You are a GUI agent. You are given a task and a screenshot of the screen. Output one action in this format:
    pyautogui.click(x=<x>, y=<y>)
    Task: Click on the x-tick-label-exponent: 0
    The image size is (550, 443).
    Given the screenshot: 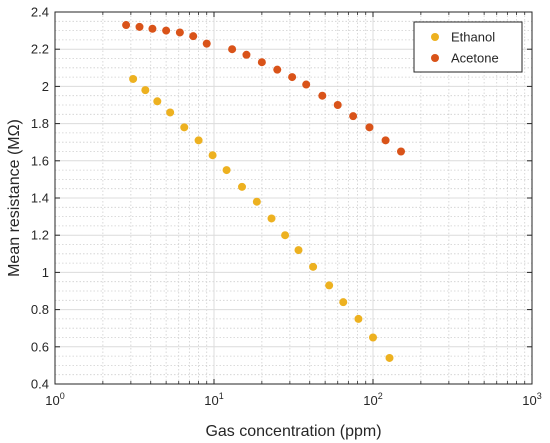 What is the action you would take?
    pyautogui.click(x=62, y=396)
    